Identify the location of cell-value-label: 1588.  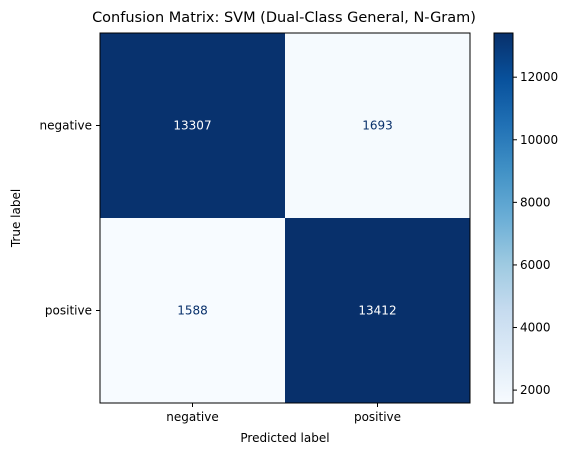
(192, 311).